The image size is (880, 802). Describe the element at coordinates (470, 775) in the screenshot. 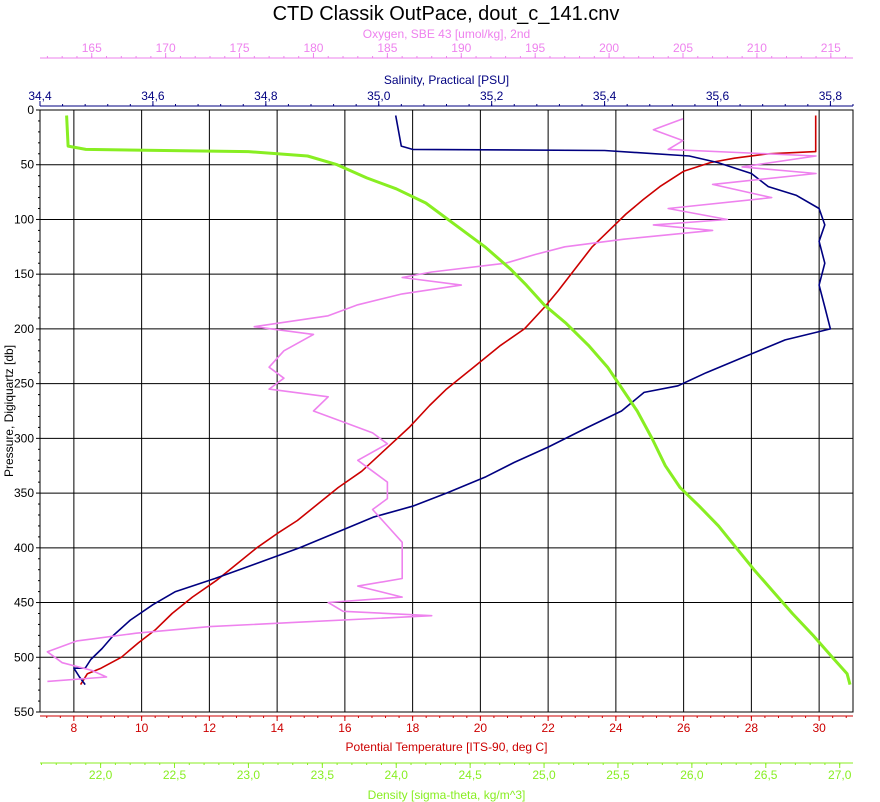

I see `density-tick-label: 24,5` at that location.